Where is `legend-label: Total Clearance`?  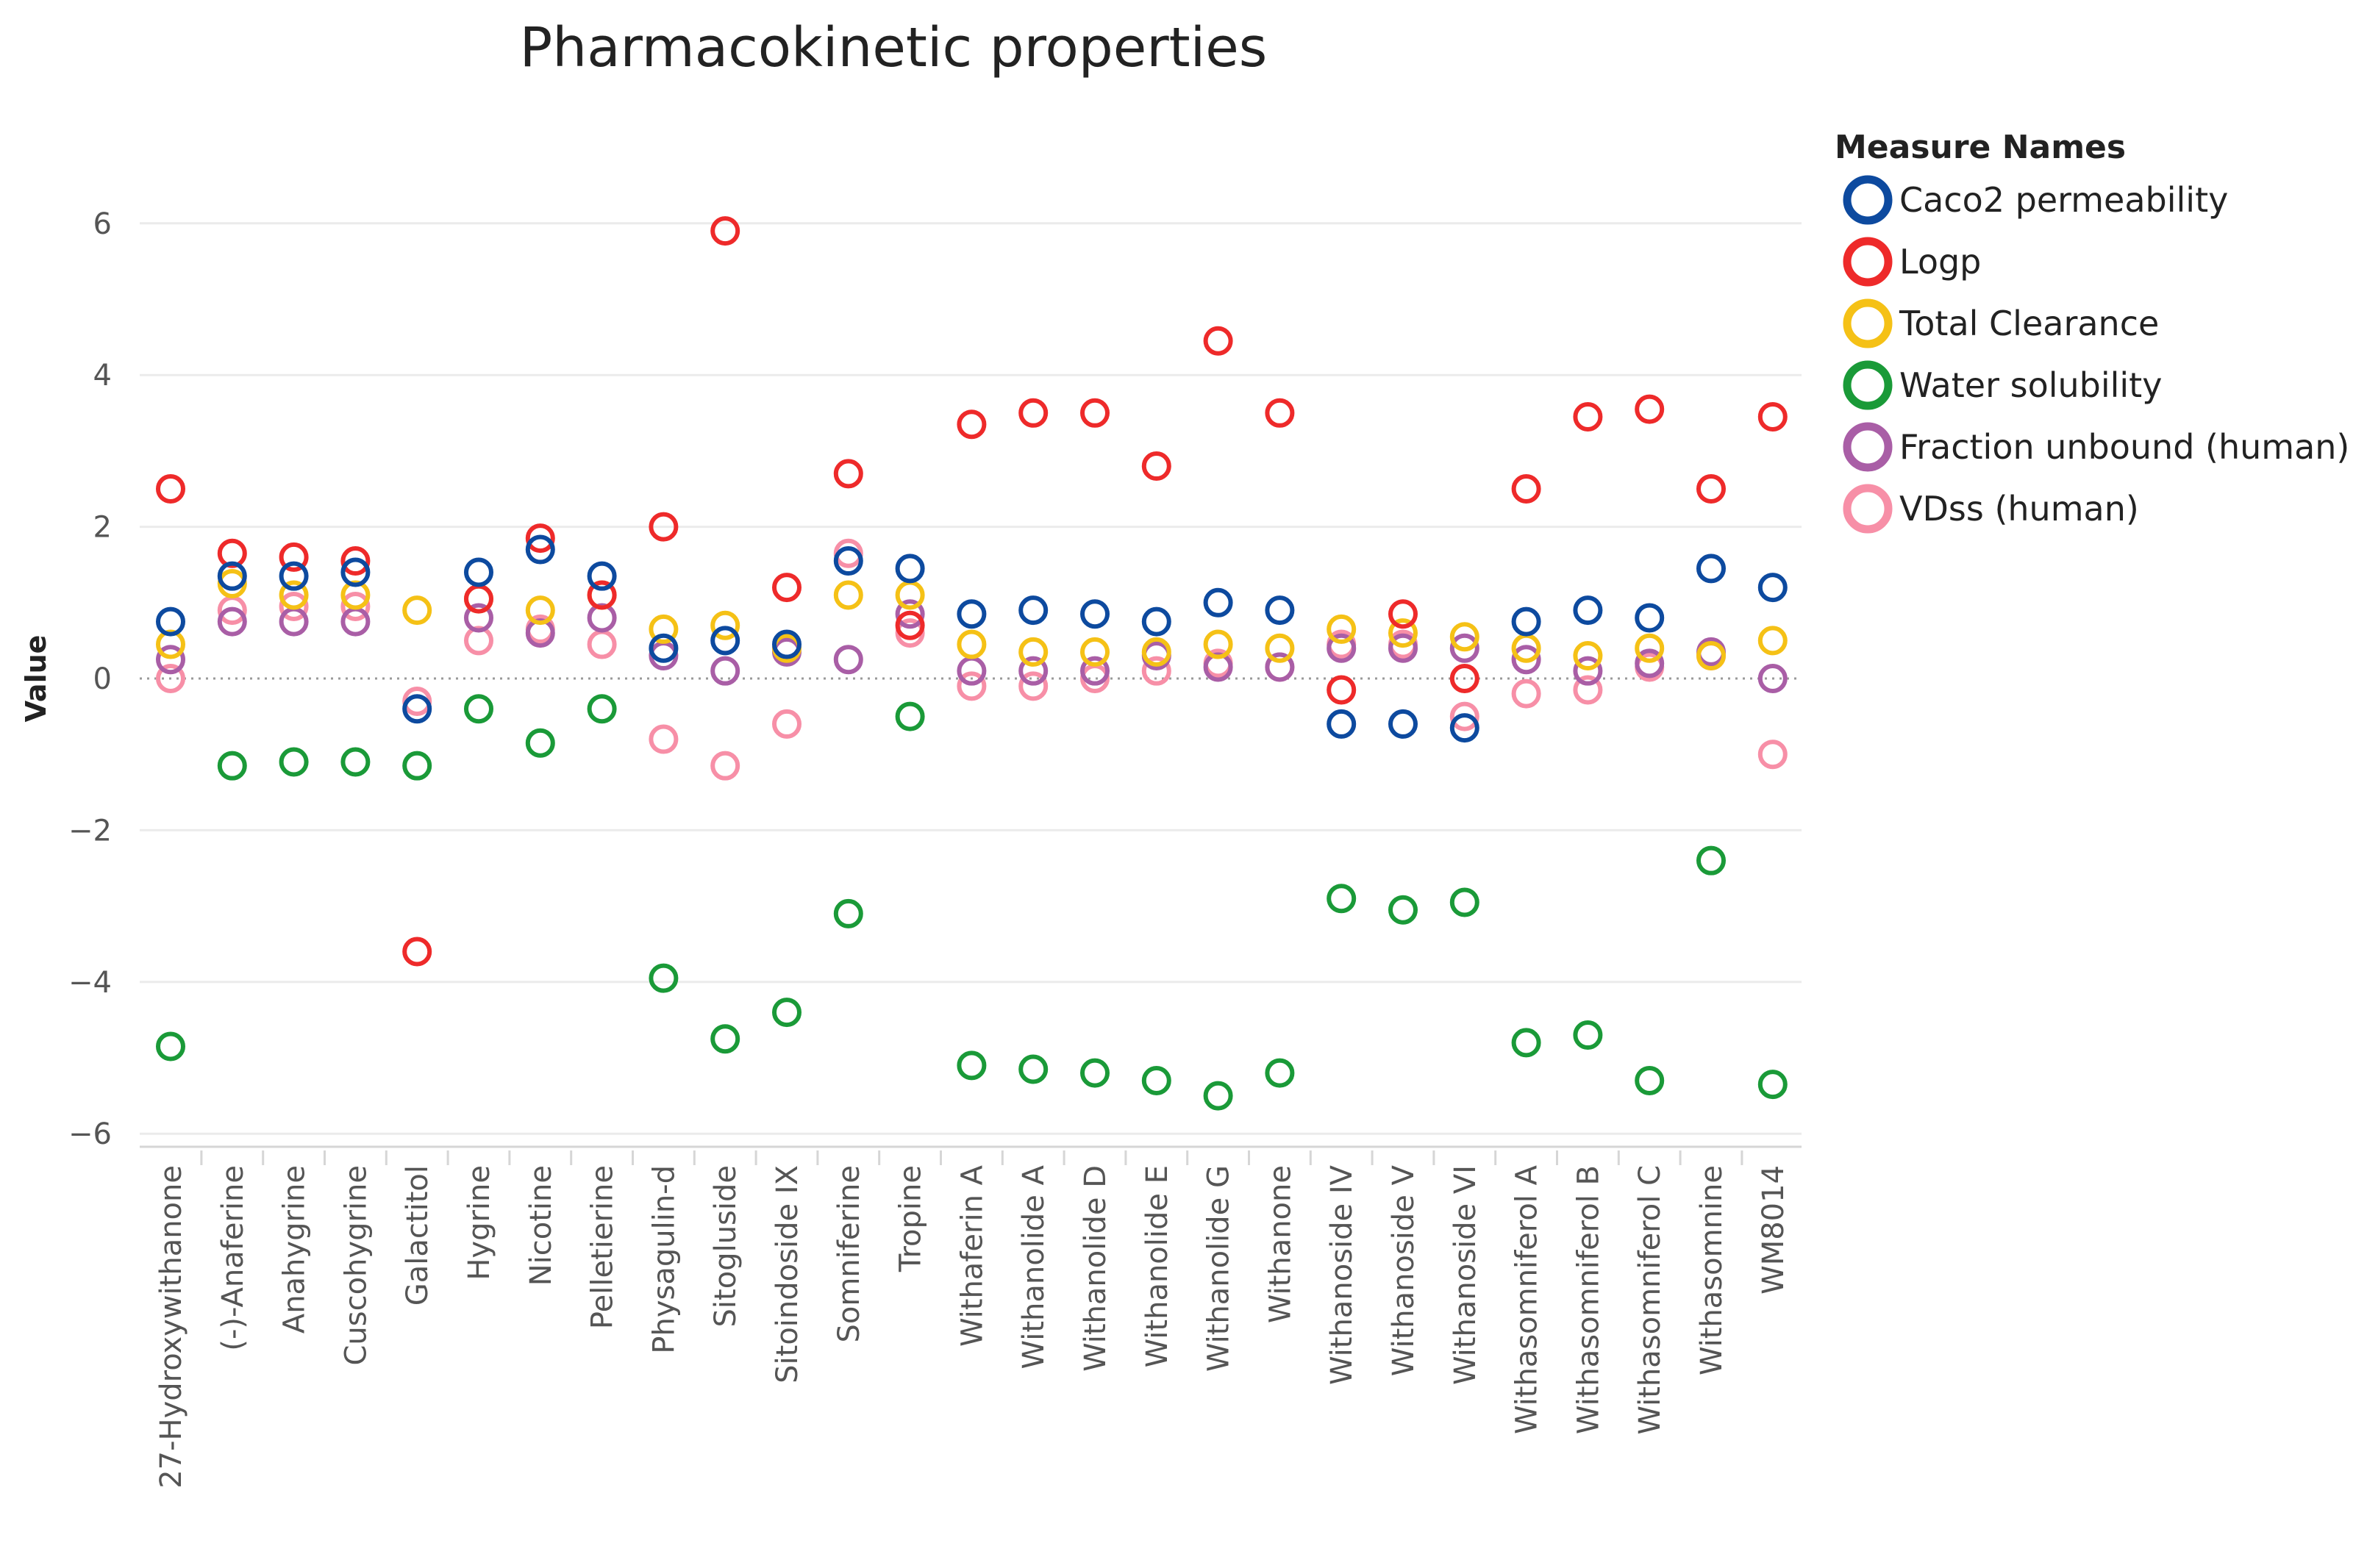
legend-label: Total Clearance is located at coordinates (2029, 323).